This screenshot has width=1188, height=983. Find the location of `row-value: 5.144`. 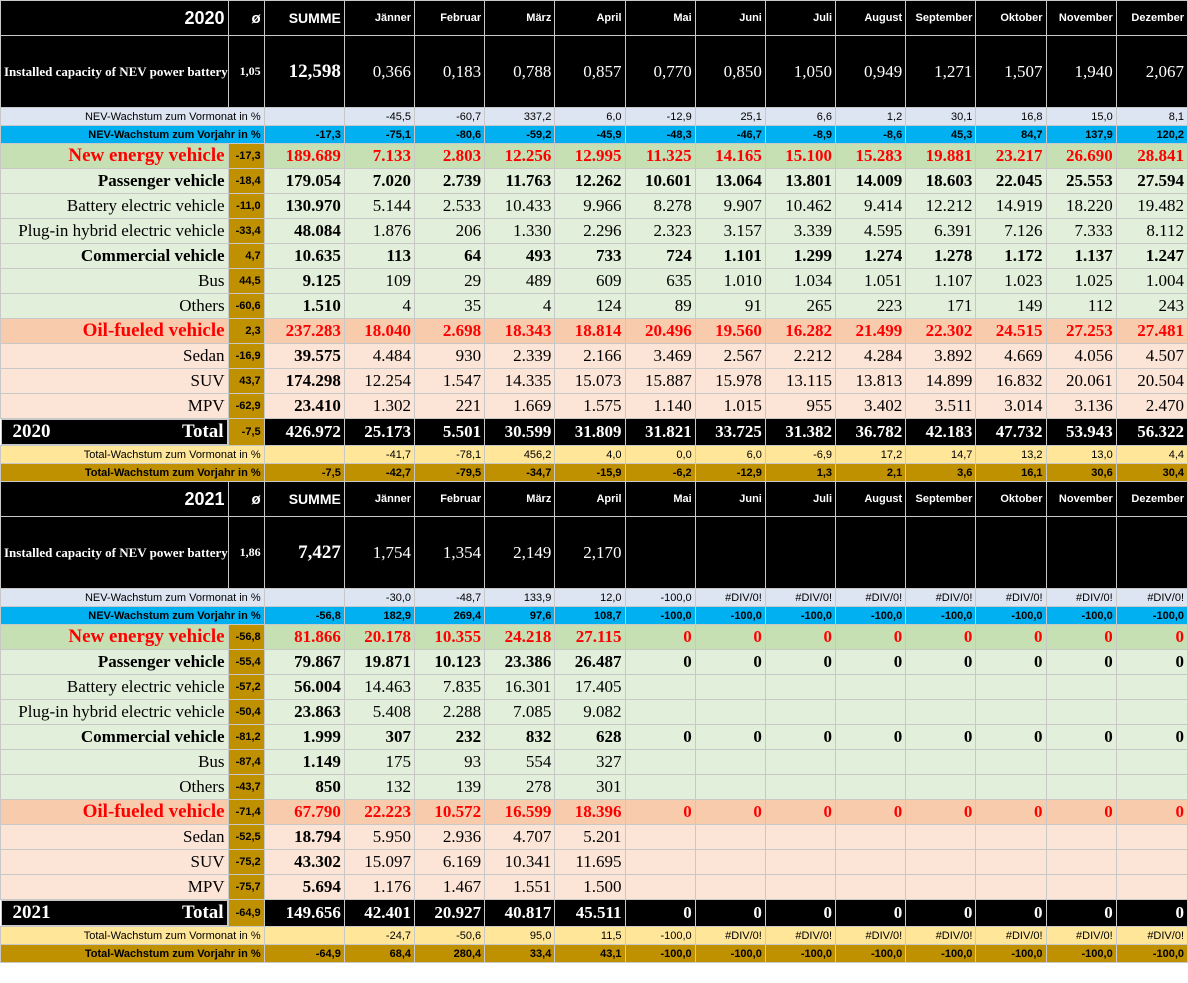

row-value: 5.144 is located at coordinates (379, 206).